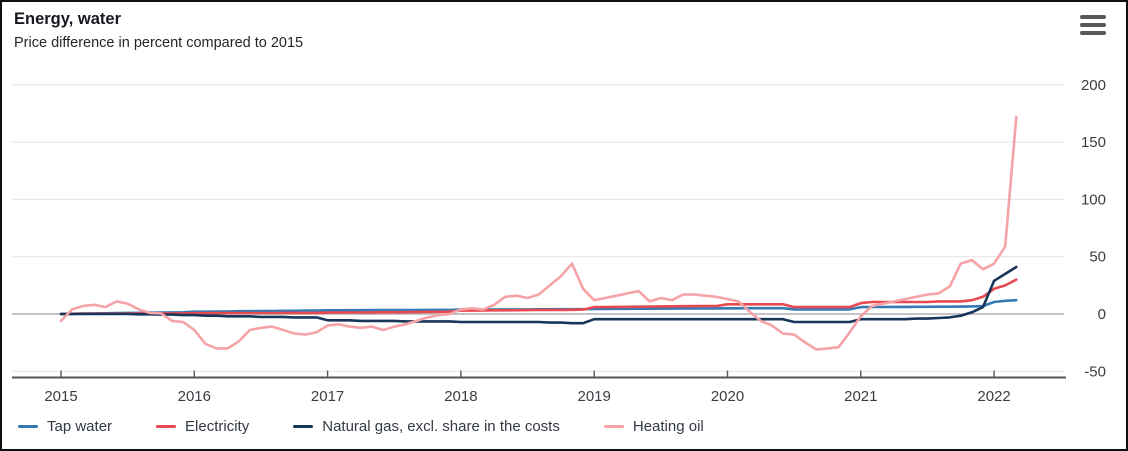  What do you see at coordinates (1097, 257) in the screenshot?
I see `y-tick-label: 50` at bounding box center [1097, 257].